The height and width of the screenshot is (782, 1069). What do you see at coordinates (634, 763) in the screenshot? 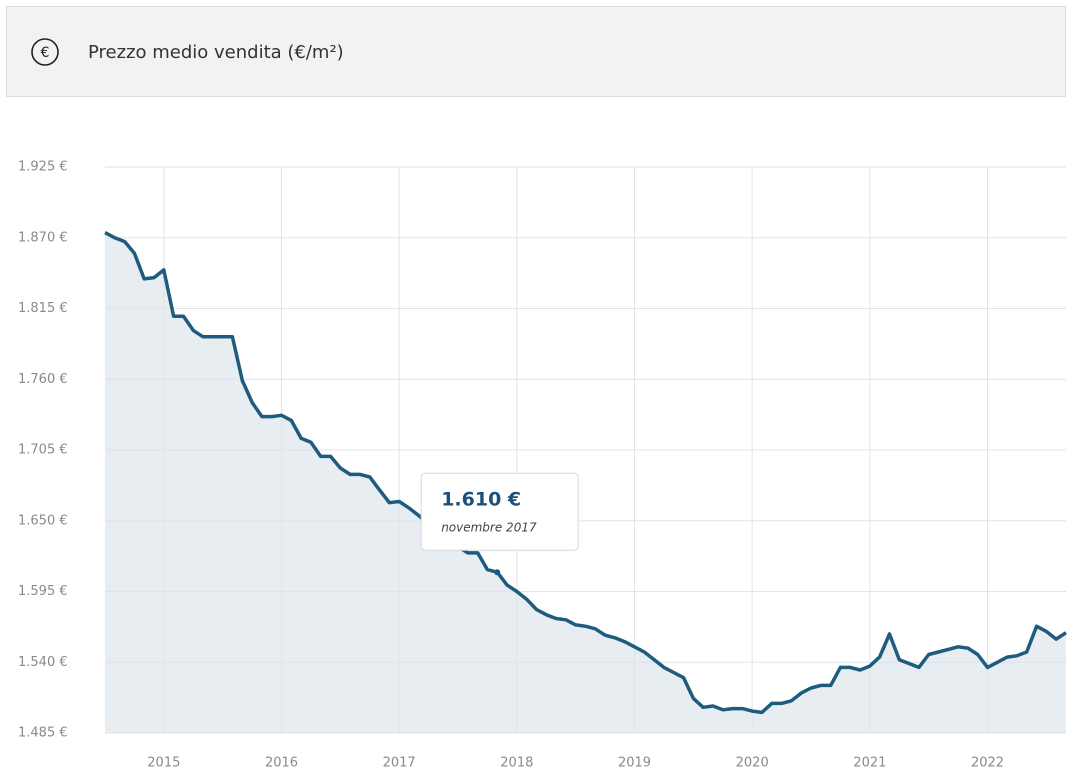
I see `x-tick-label: 2019` at bounding box center [634, 763].